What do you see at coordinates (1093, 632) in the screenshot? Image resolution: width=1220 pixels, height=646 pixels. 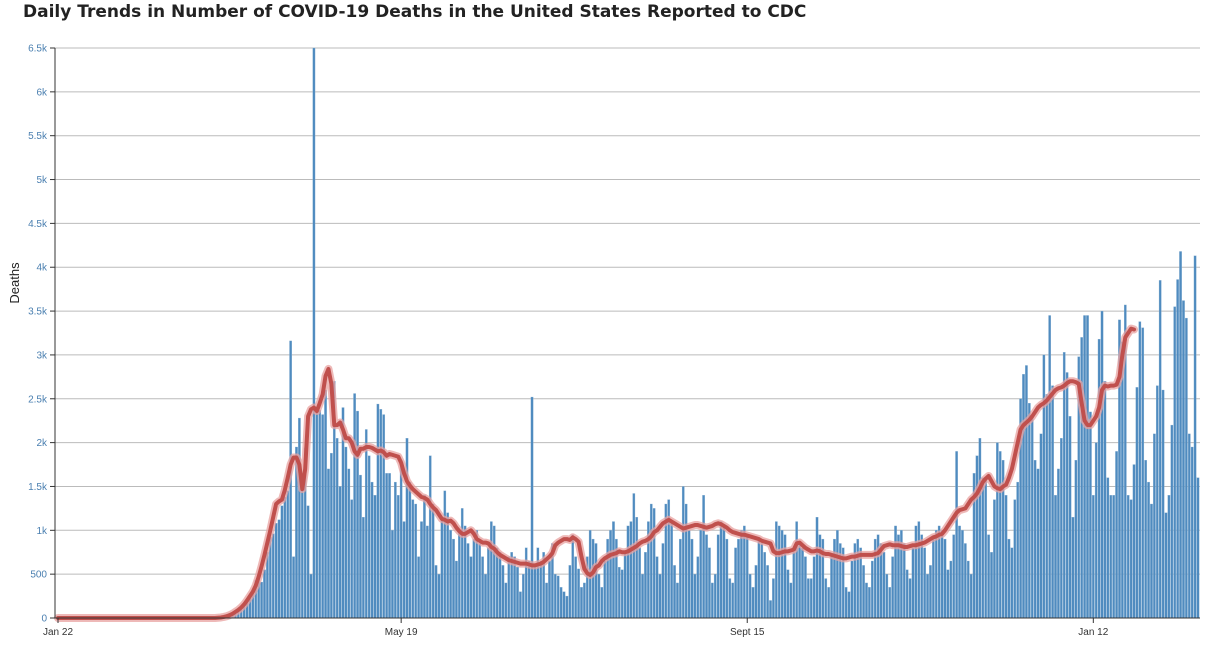 I see `x-tick-label: Jan 12` at bounding box center [1093, 632].